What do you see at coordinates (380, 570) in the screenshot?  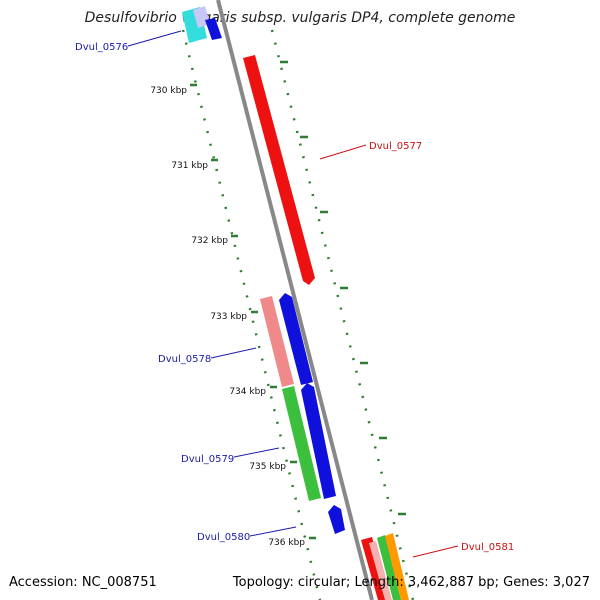 I see `cog-feature-0581-light` at bounding box center [380, 570].